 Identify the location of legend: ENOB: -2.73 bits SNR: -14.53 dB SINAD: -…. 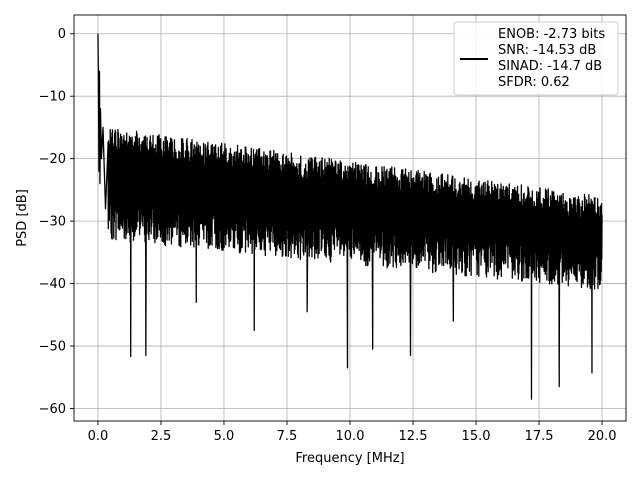
(536, 58).